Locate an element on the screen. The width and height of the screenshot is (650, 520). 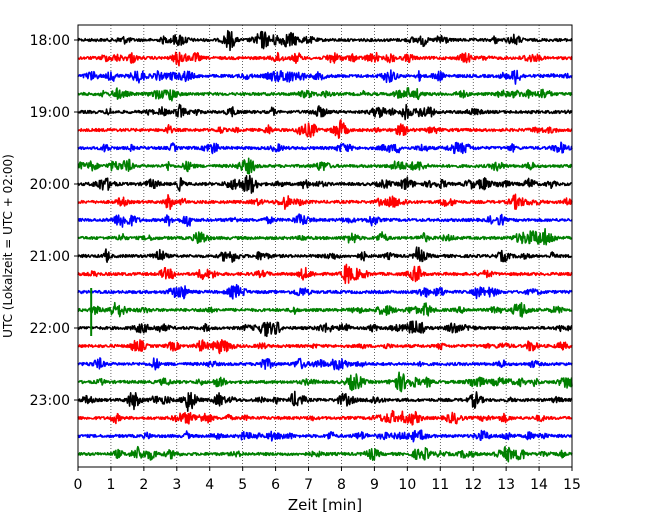
x-tick-label-9: 9 is located at coordinates (374, 485).